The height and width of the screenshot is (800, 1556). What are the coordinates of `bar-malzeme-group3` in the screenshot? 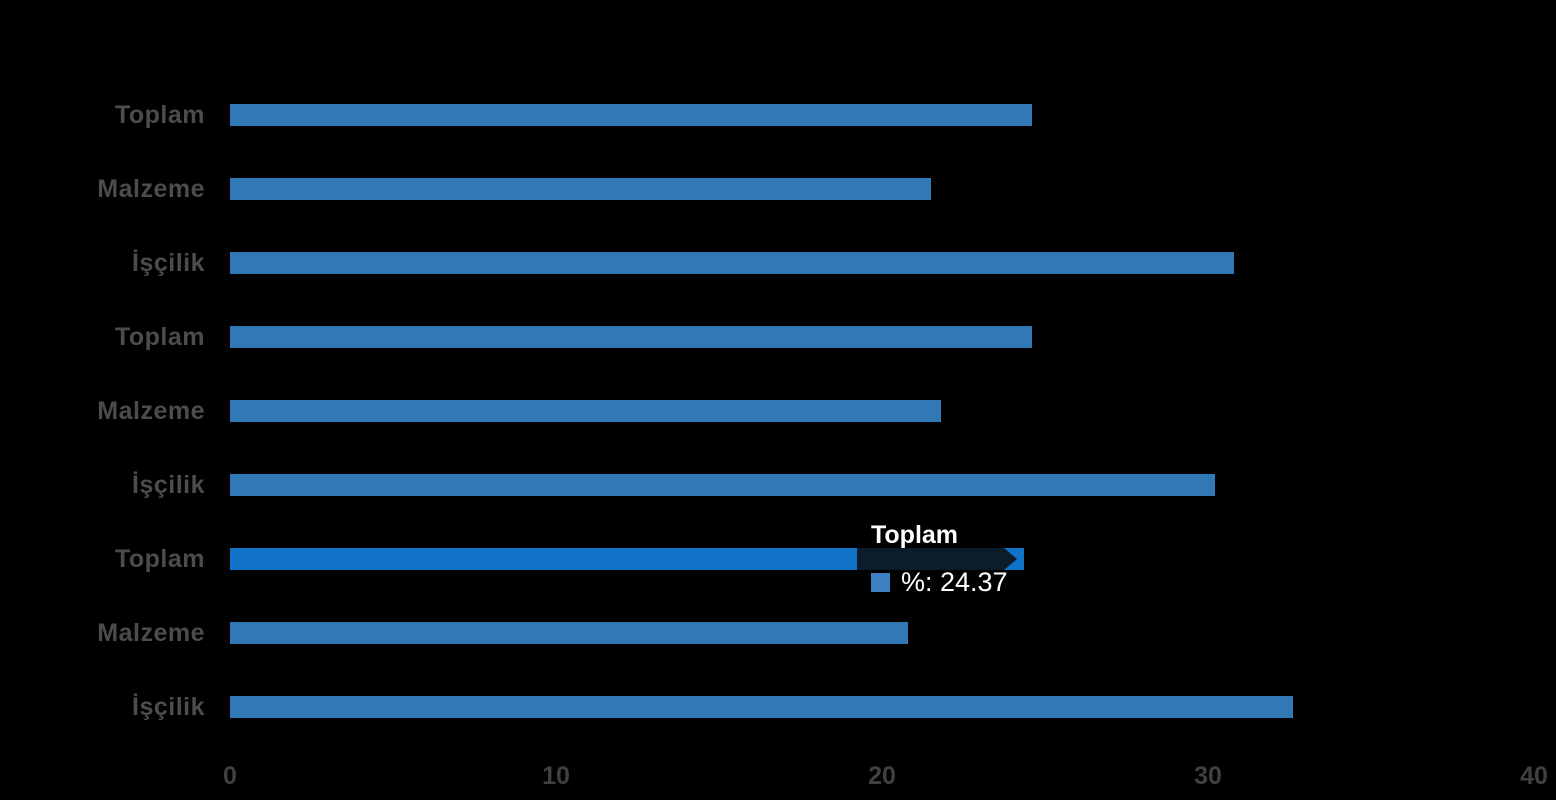 It's located at (569, 633).